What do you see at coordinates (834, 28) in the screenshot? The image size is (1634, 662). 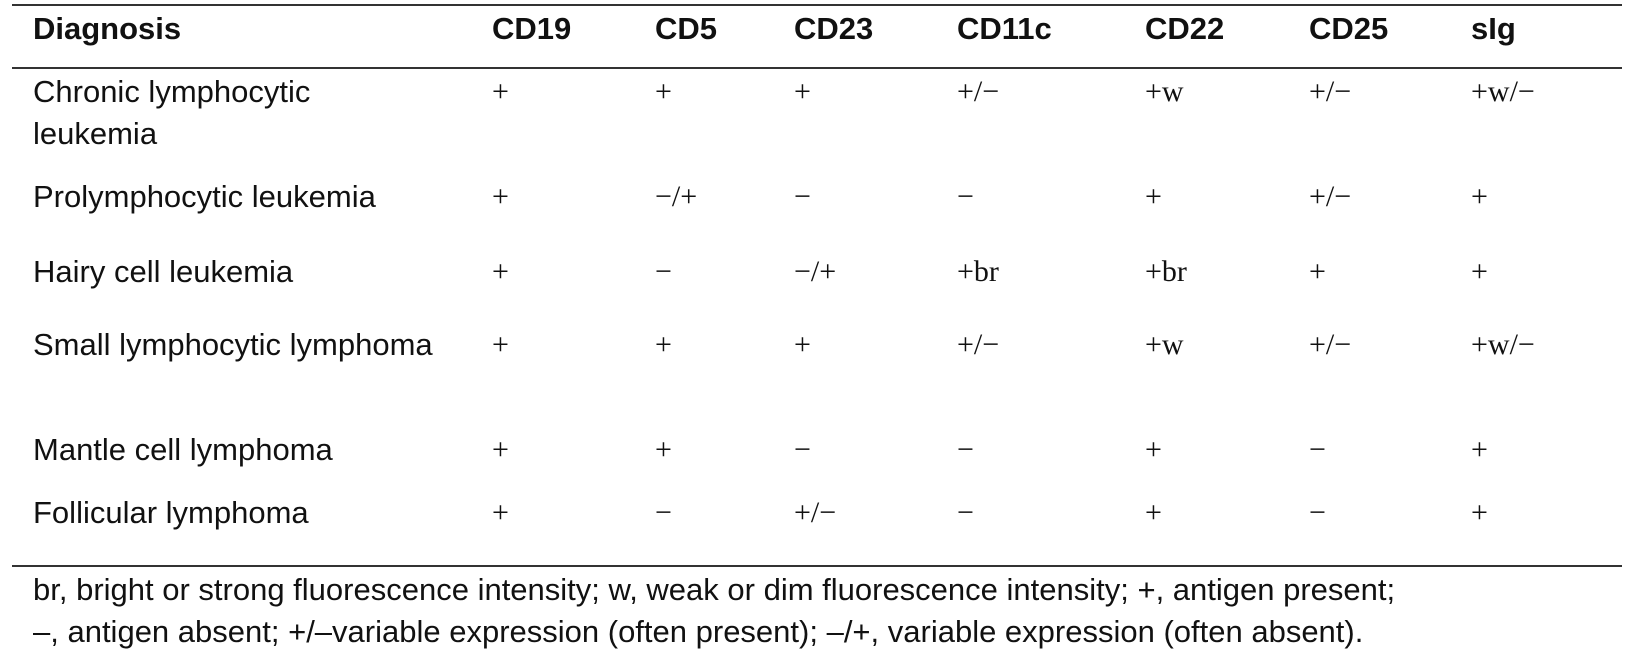 I see `column-header: CD23` at bounding box center [834, 28].